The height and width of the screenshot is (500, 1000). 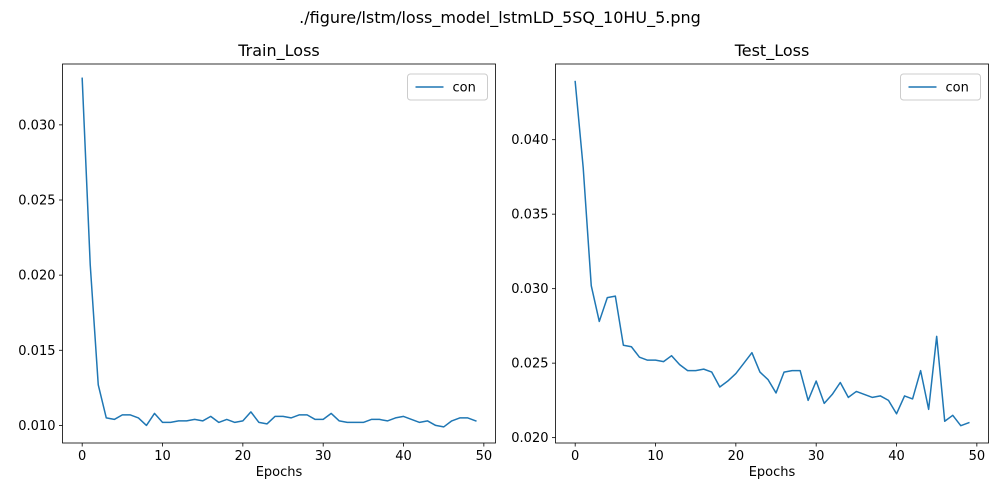 I want to click on subplot-title: Test_Loss, so click(x=772, y=51).